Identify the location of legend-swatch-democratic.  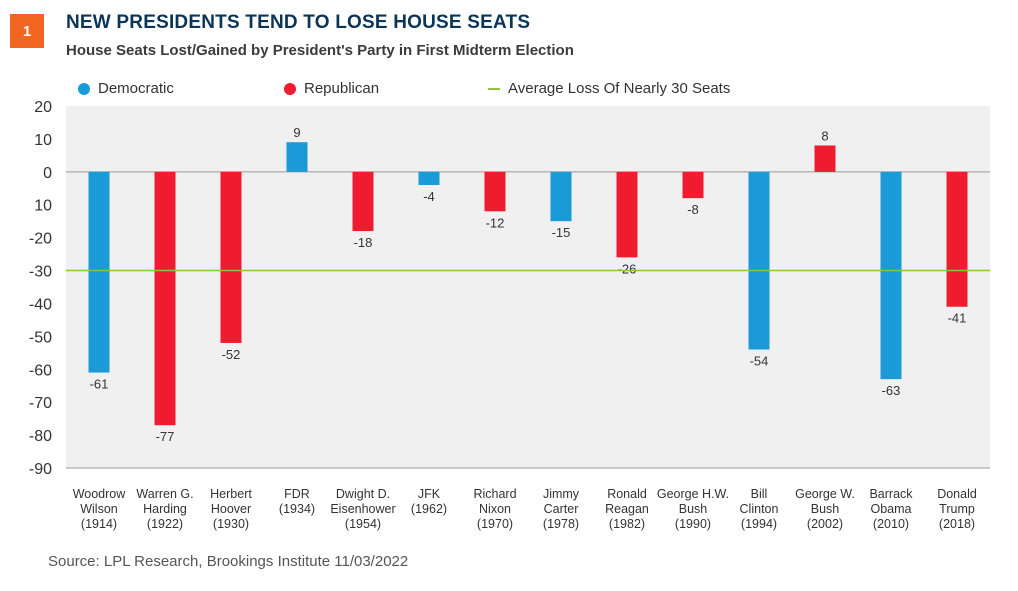
(84, 88).